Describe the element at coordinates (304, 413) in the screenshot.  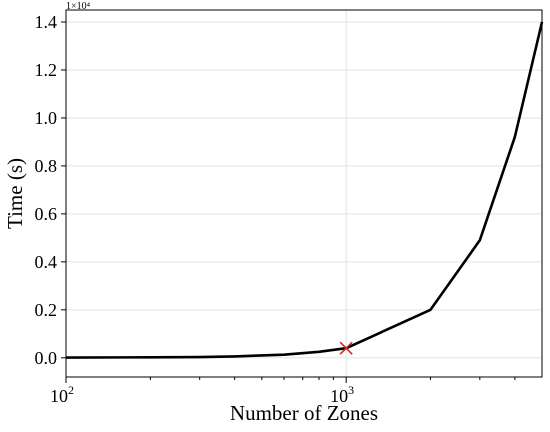
I see `x-axis-title: Number of Zones` at that location.